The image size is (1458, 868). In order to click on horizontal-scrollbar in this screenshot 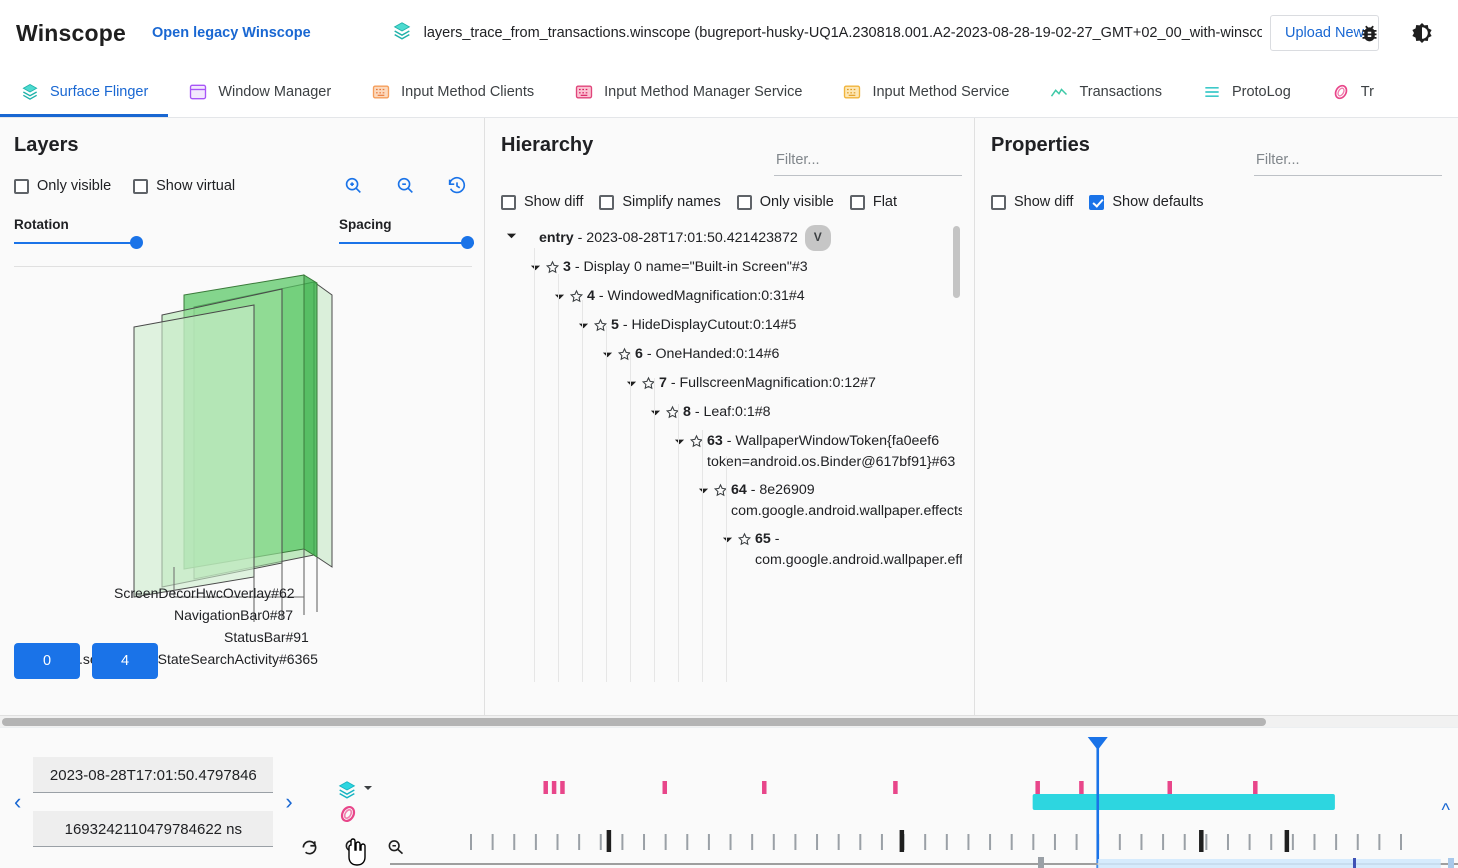, I will do `click(729, 721)`.